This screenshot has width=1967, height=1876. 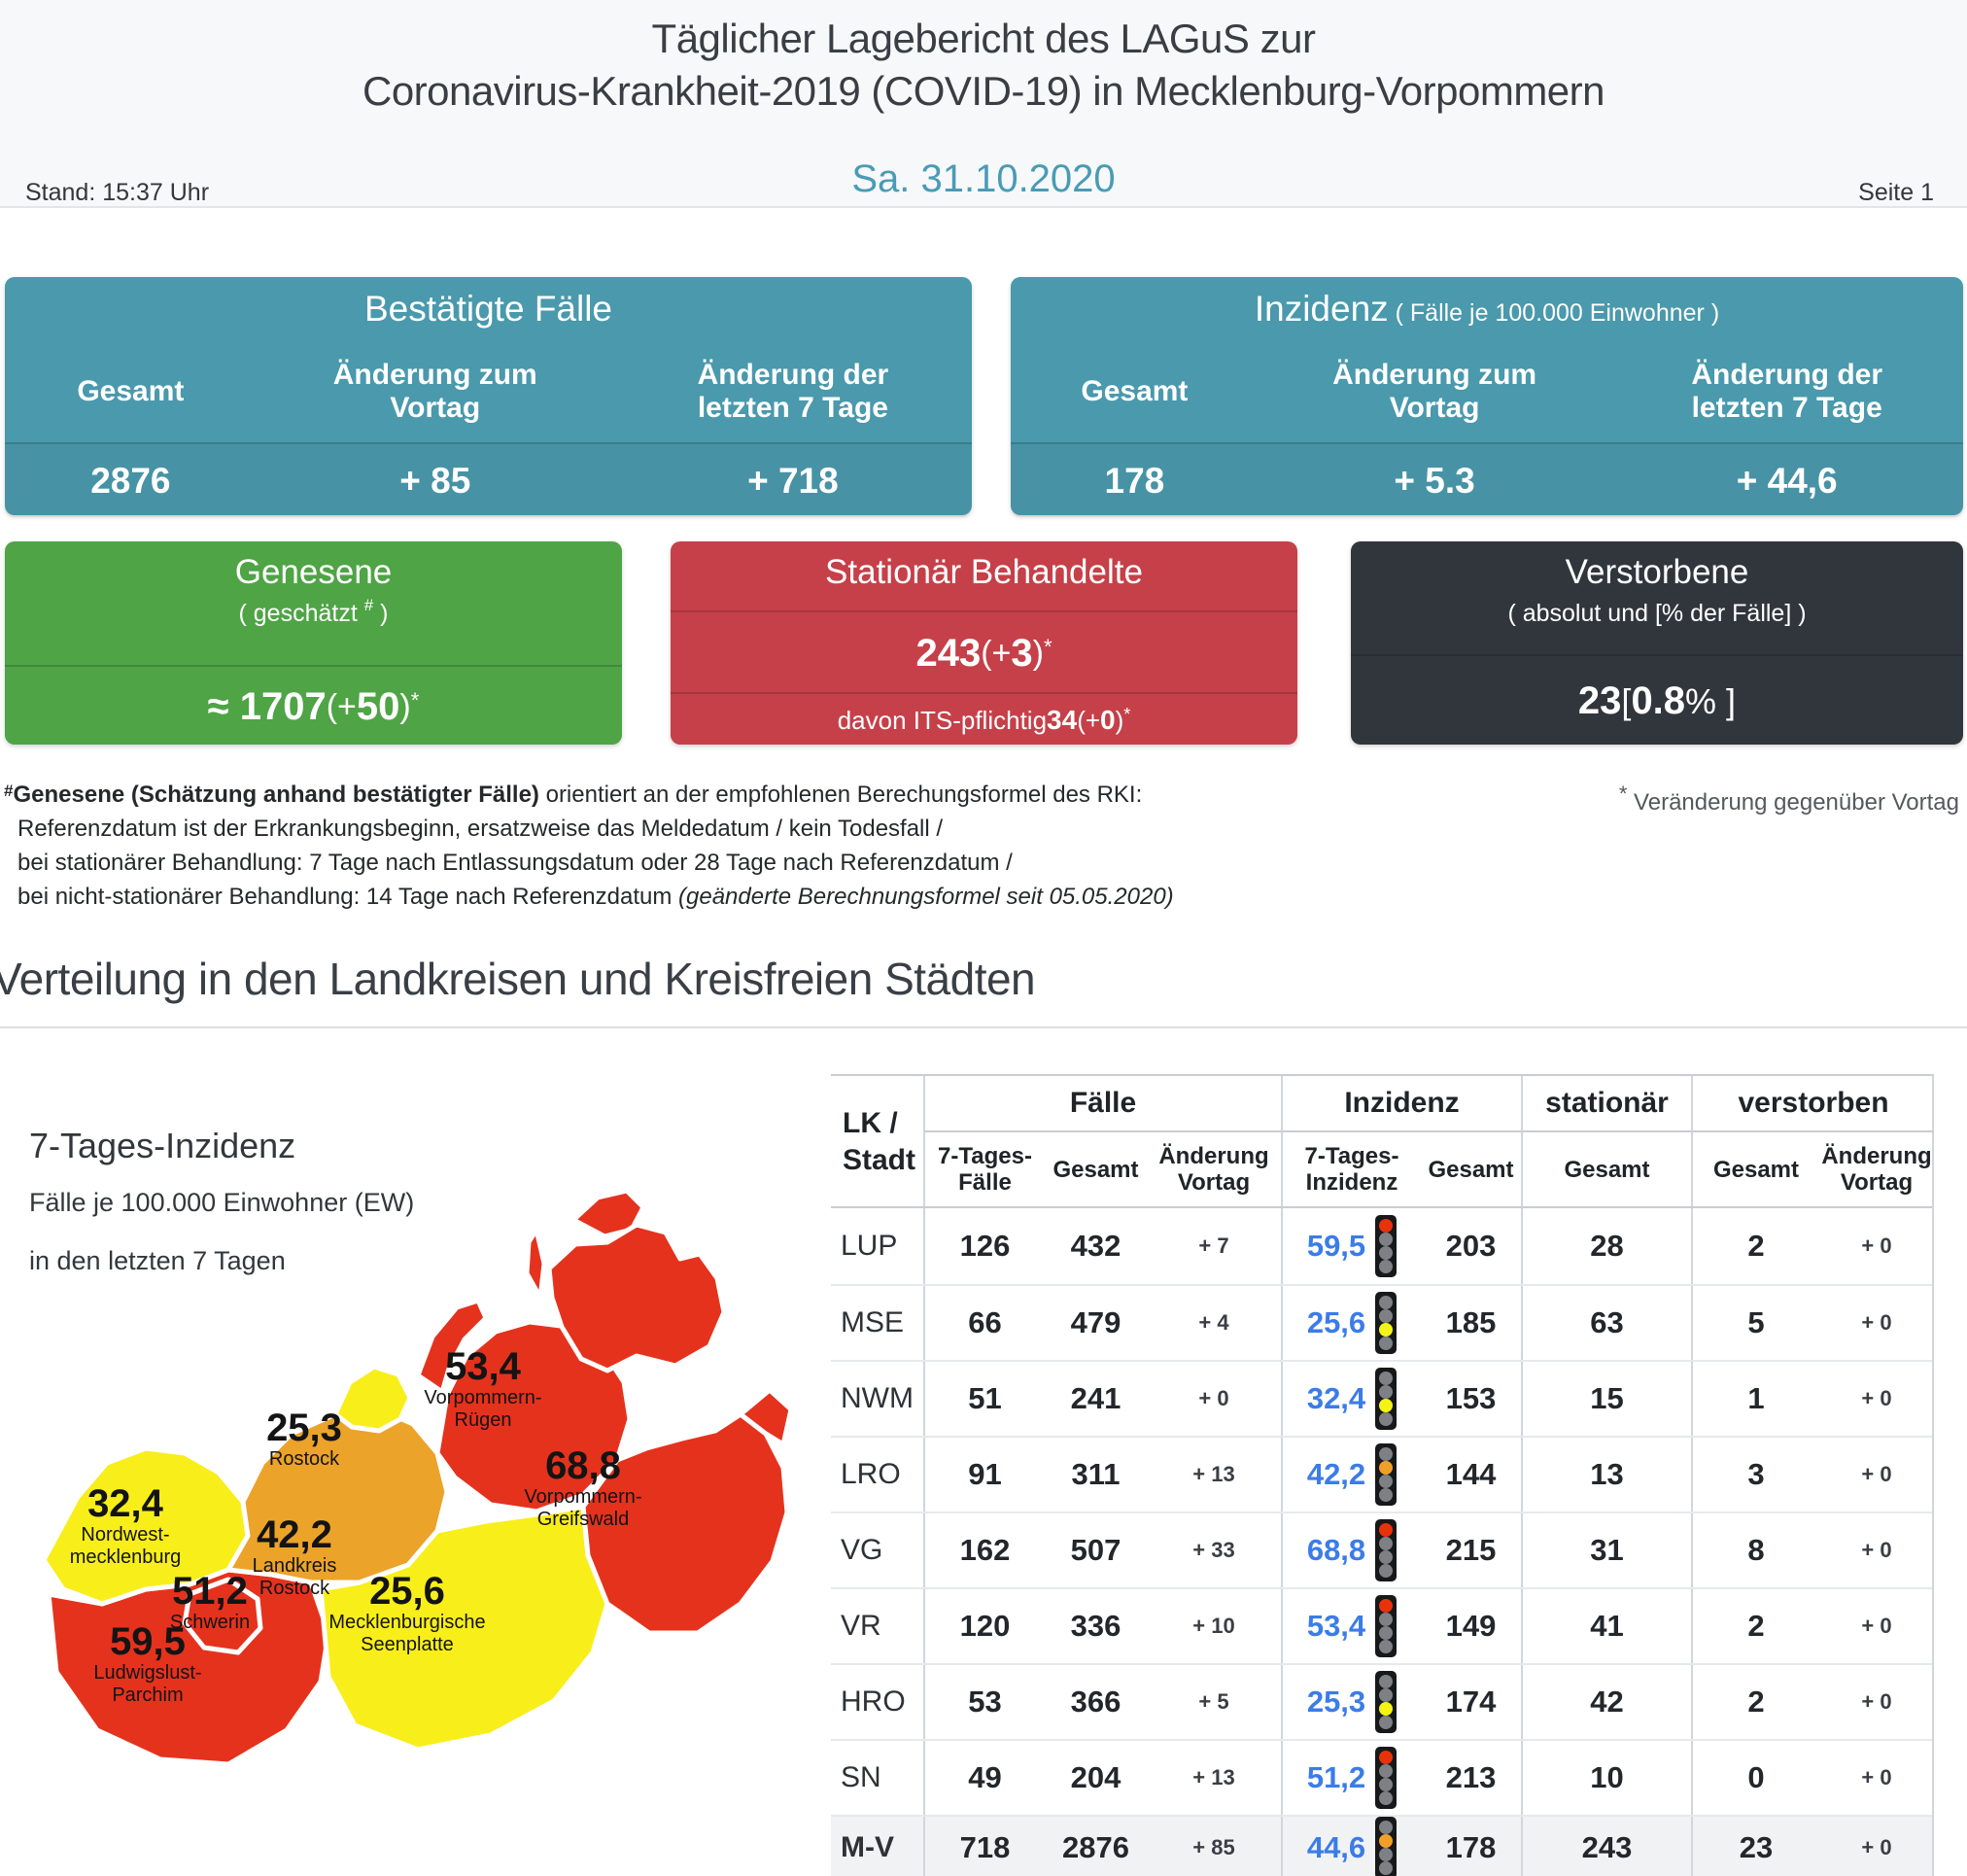 What do you see at coordinates (295, 1535) in the screenshot?
I see `map-value: 42,2` at bounding box center [295, 1535].